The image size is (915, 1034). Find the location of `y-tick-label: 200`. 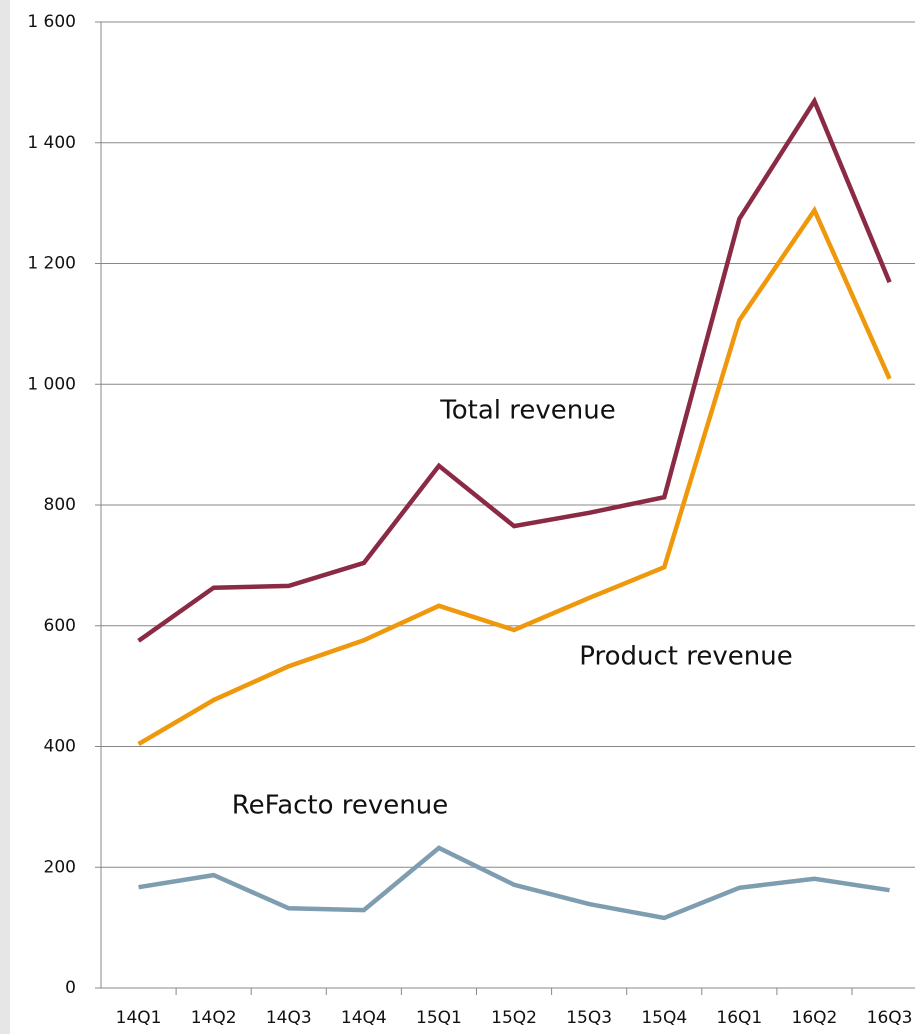

y-tick-label: 200 is located at coordinates (60, 867).